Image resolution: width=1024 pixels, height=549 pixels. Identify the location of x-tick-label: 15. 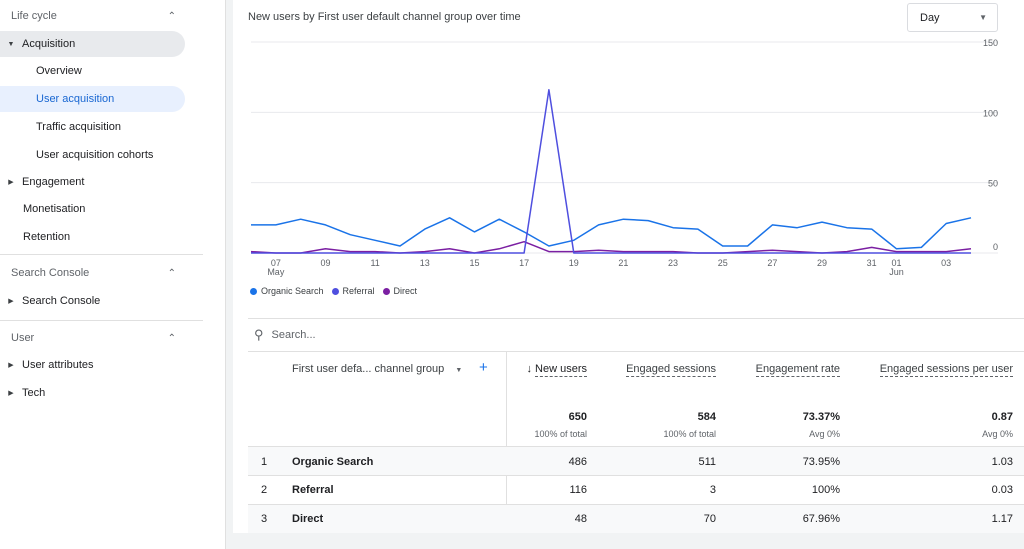
(474, 263).